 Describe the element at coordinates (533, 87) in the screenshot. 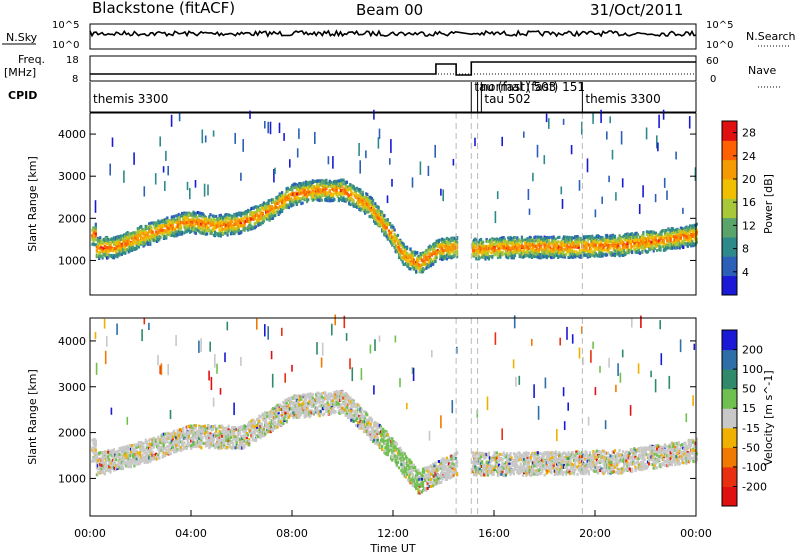

I see `cpid-segment-label: normal (fast) 151` at that location.